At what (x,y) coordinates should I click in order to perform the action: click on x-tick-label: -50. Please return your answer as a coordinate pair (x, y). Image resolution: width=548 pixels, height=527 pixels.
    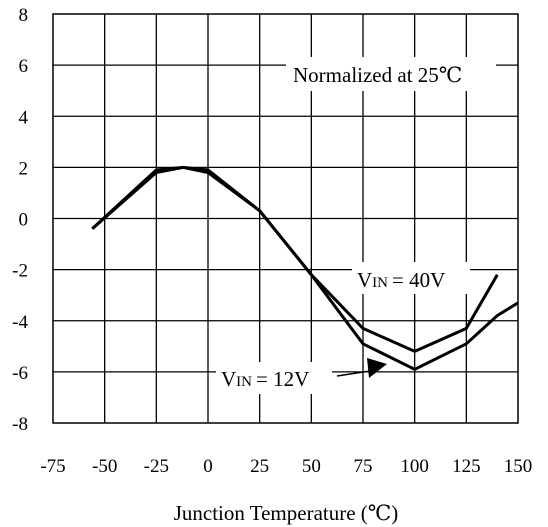
    Looking at the image, I should click on (104, 466).